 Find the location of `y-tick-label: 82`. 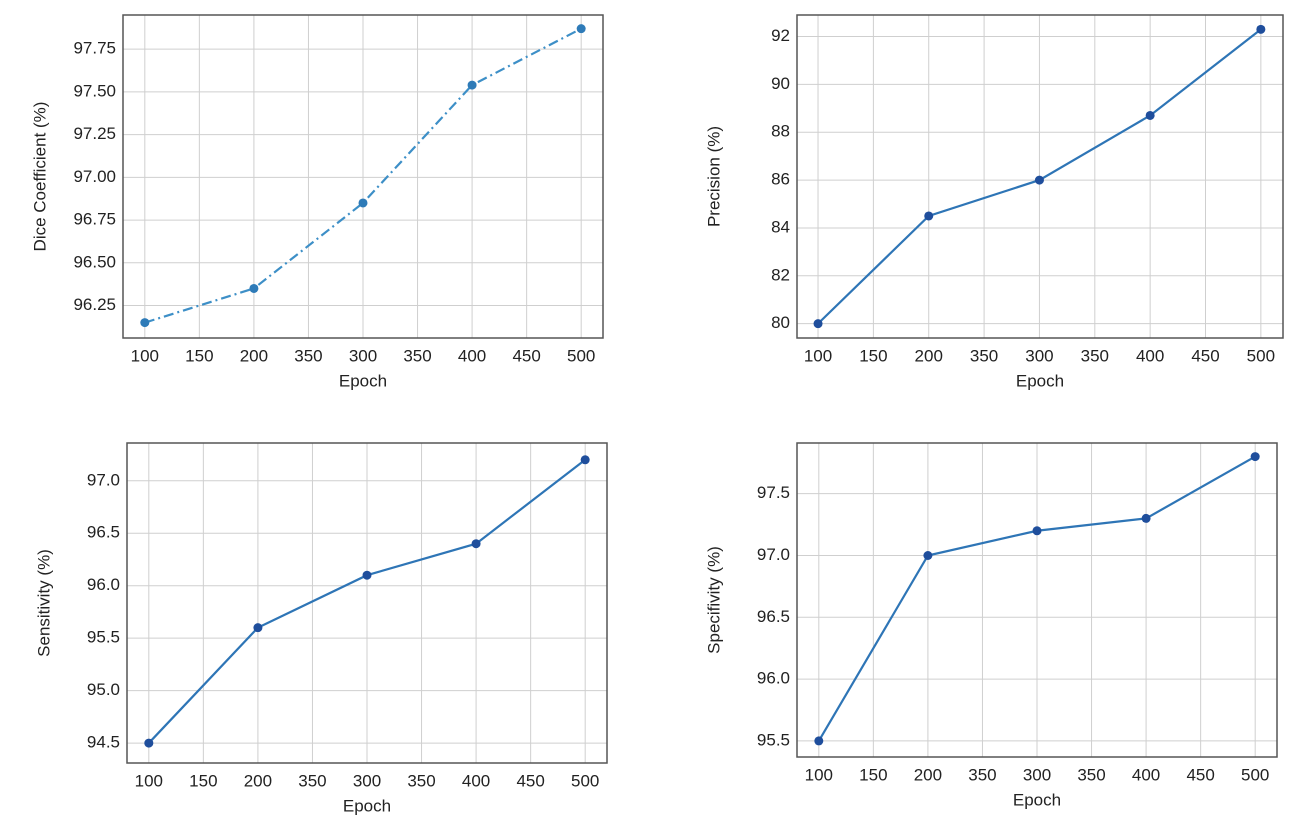

y-tick-label: 82 is located at coordinates (780, 274).